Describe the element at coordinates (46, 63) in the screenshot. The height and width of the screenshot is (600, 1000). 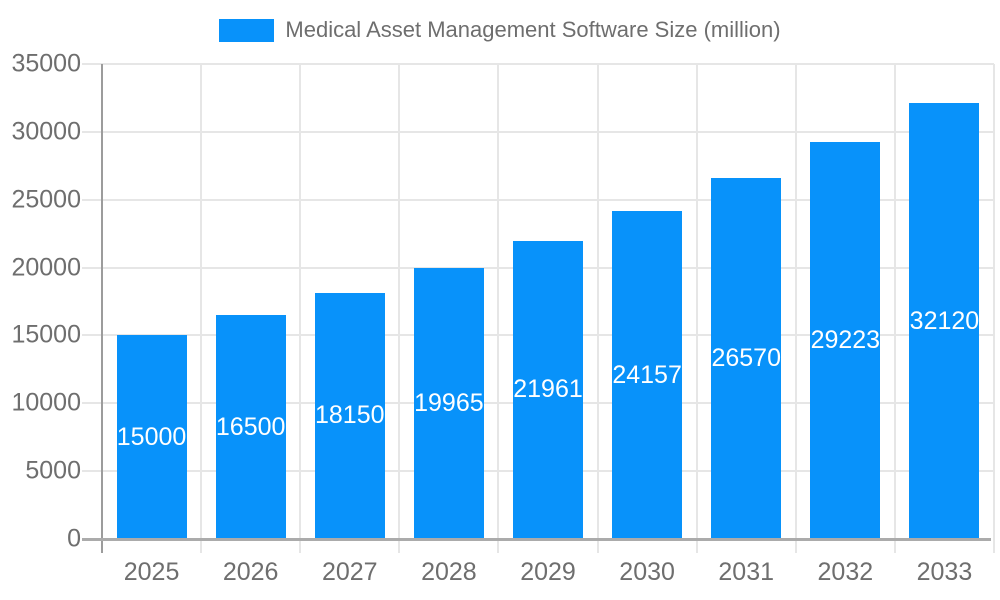
I see `y-axis-tick-label: 35000` at that location.